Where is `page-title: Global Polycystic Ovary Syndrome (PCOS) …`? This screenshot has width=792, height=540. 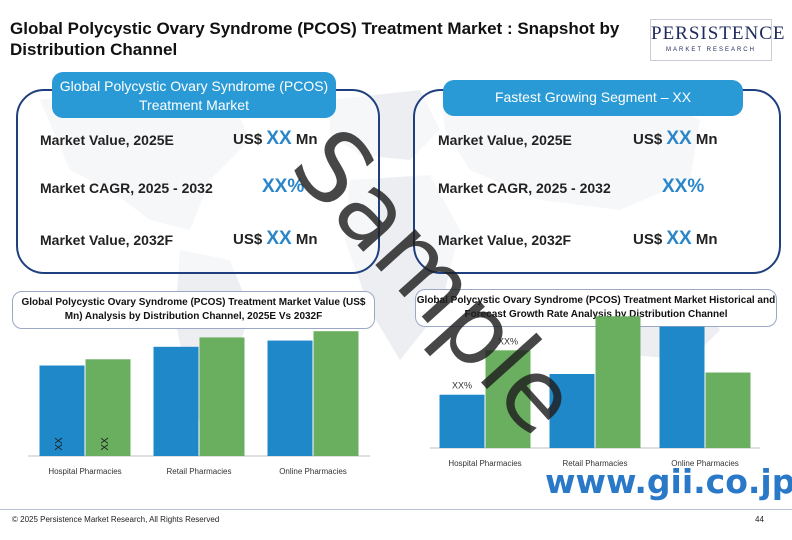
page-title: Global Polycystic Ovary Syndrome (PCOS) … is located at coordinates (315, 39).